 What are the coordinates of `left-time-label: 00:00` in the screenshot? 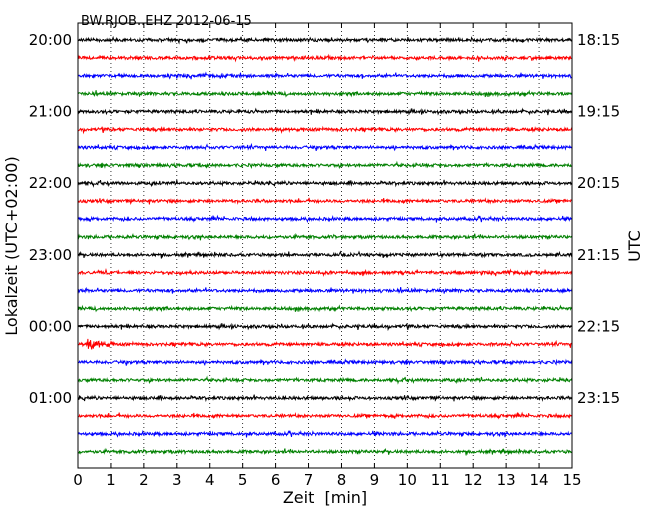 It's located at (50, 326).